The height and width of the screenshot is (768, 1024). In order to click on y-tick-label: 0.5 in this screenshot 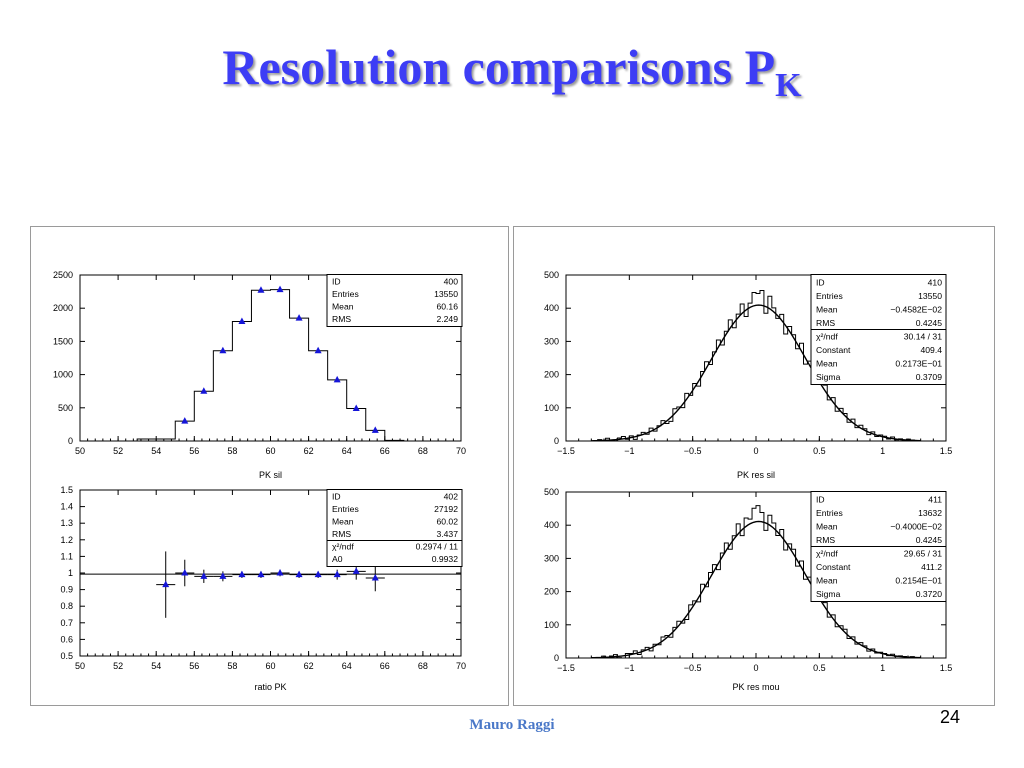, I will do `click(66, 656)`.